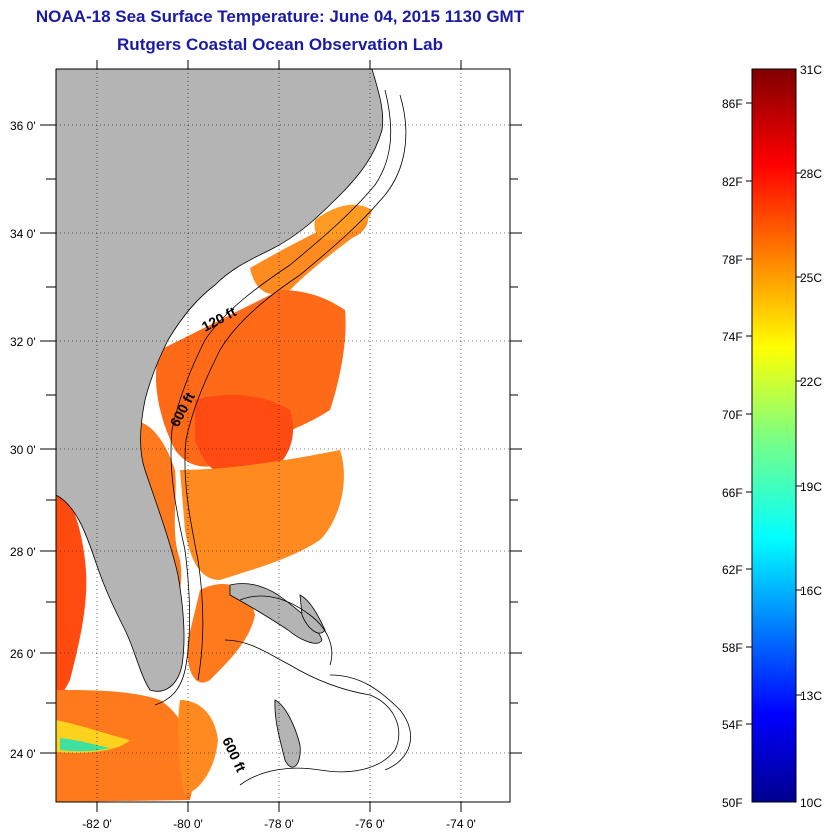 Image resolution: width=833 pixels, height=832 pixels. Describe the element at coordinates (811, 278) in the screenshot. I see `colorbar-c-label: 25C` at that location.